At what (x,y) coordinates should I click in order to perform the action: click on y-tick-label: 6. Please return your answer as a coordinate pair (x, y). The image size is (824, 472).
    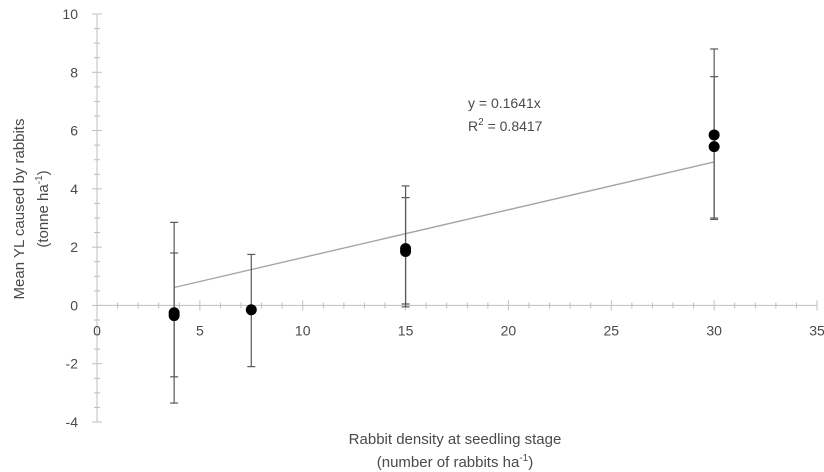
    Looking at the image, I should click on (74, 131).